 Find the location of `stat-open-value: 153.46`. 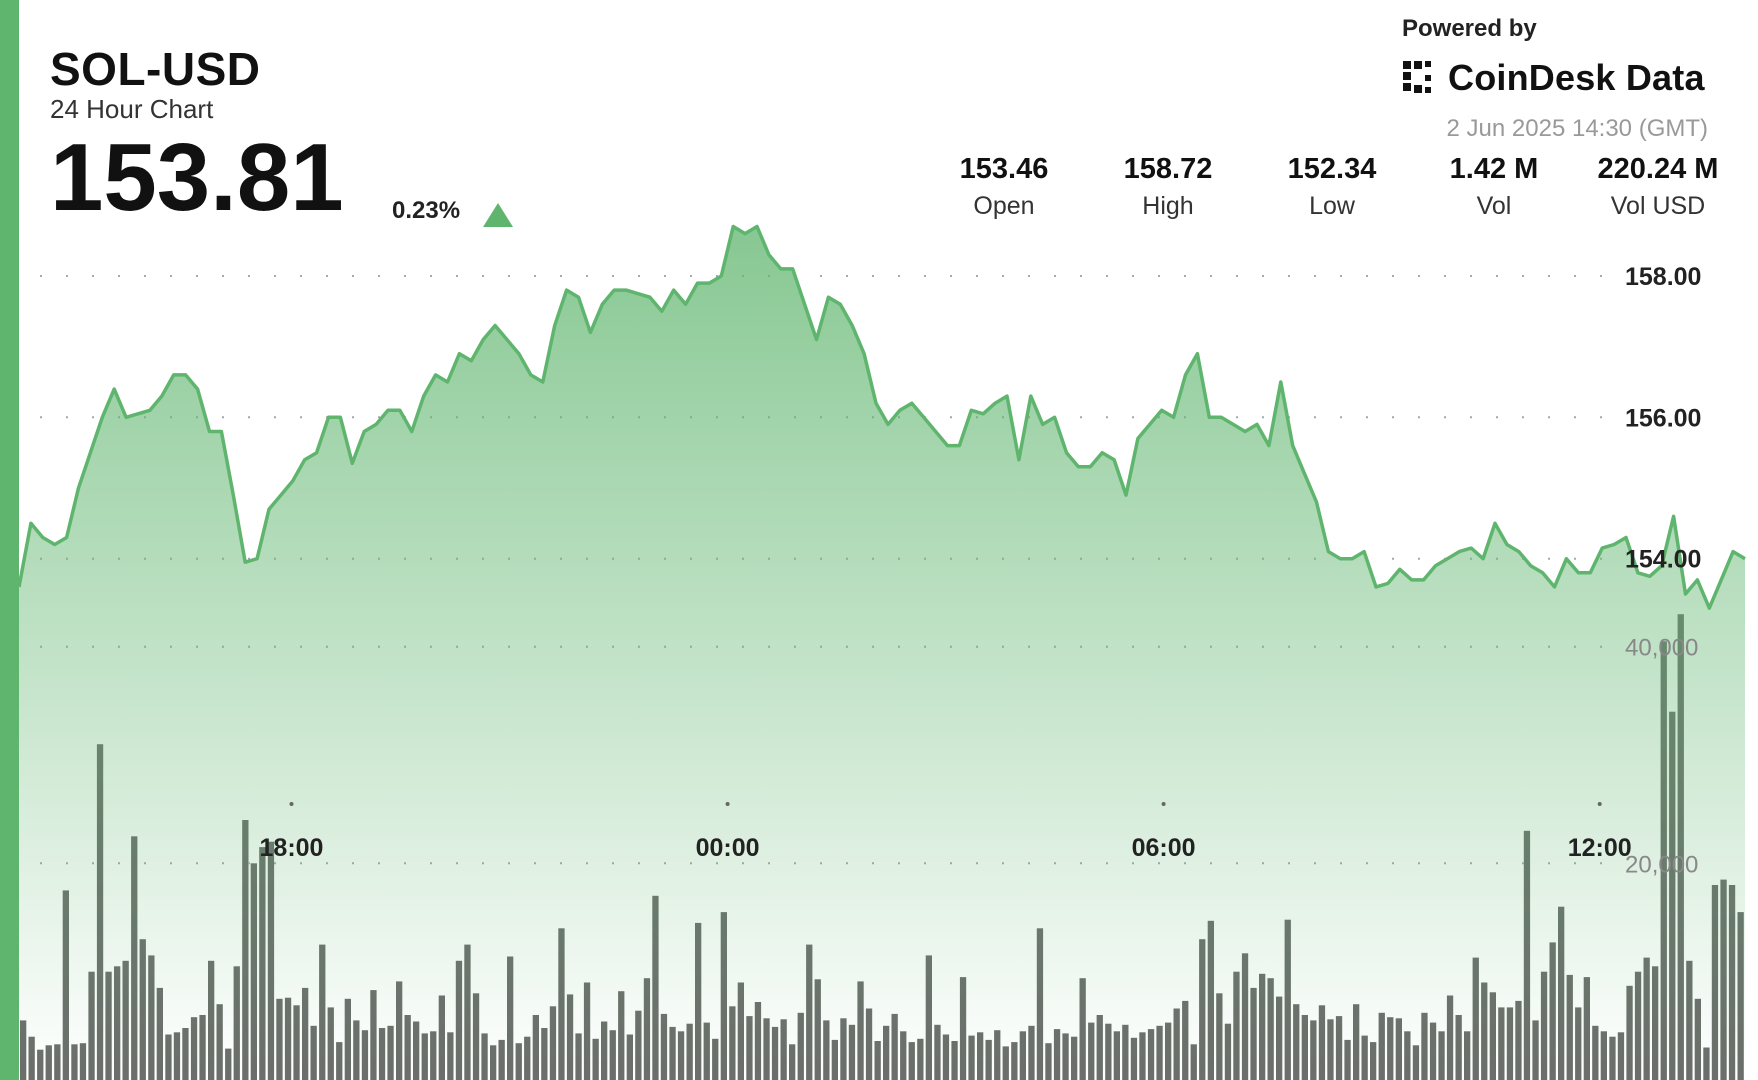

stat-open-value: 153.46 is located at coordinates (1004, 169).